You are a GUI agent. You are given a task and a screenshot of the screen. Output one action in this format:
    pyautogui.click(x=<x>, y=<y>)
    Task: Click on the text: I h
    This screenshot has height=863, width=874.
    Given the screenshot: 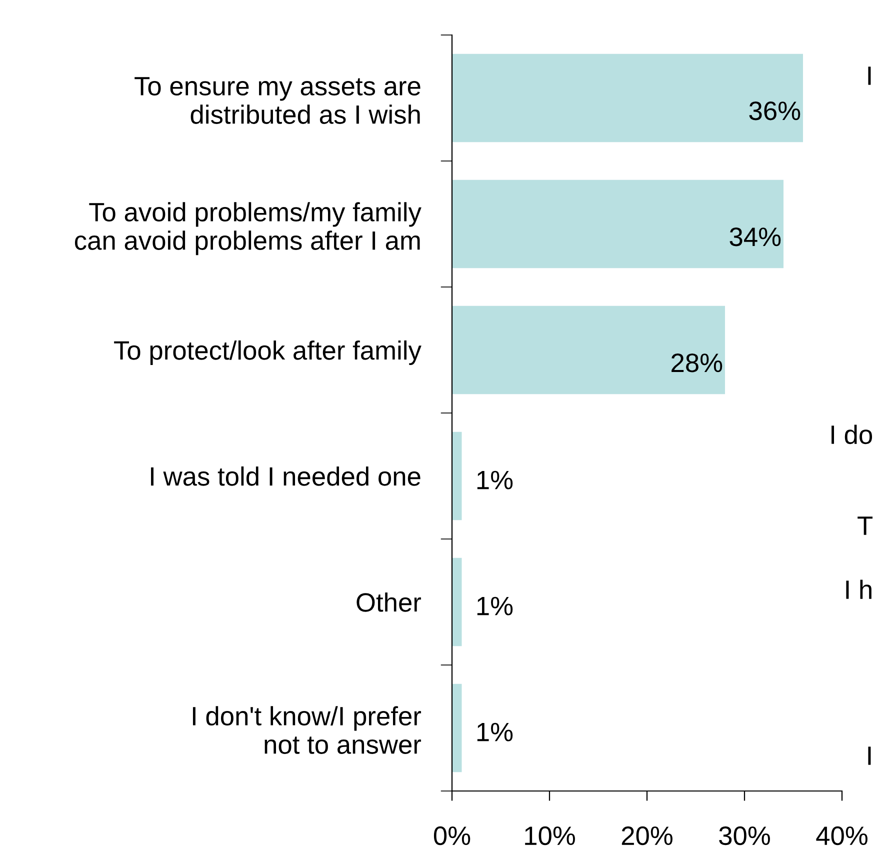 What is the action you would take?
    pyautogui.click(x=859, y=589)
    